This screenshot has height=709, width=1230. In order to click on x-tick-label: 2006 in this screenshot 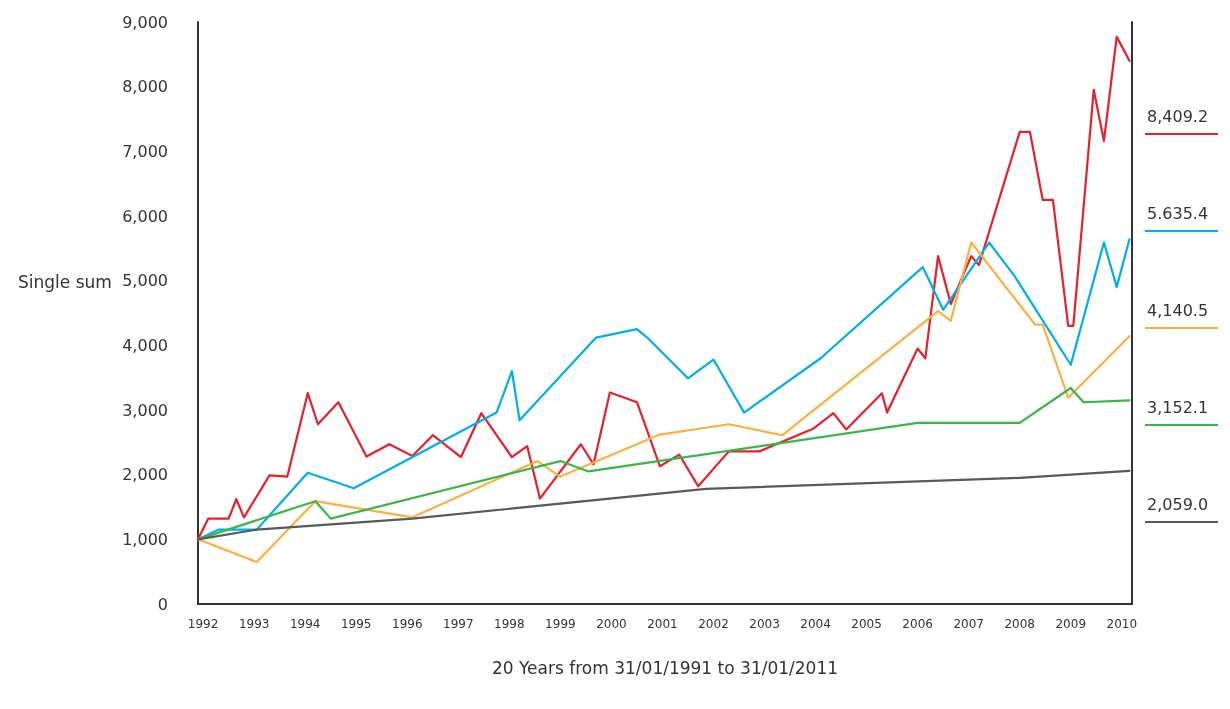, I will do `click(917, 624)`.